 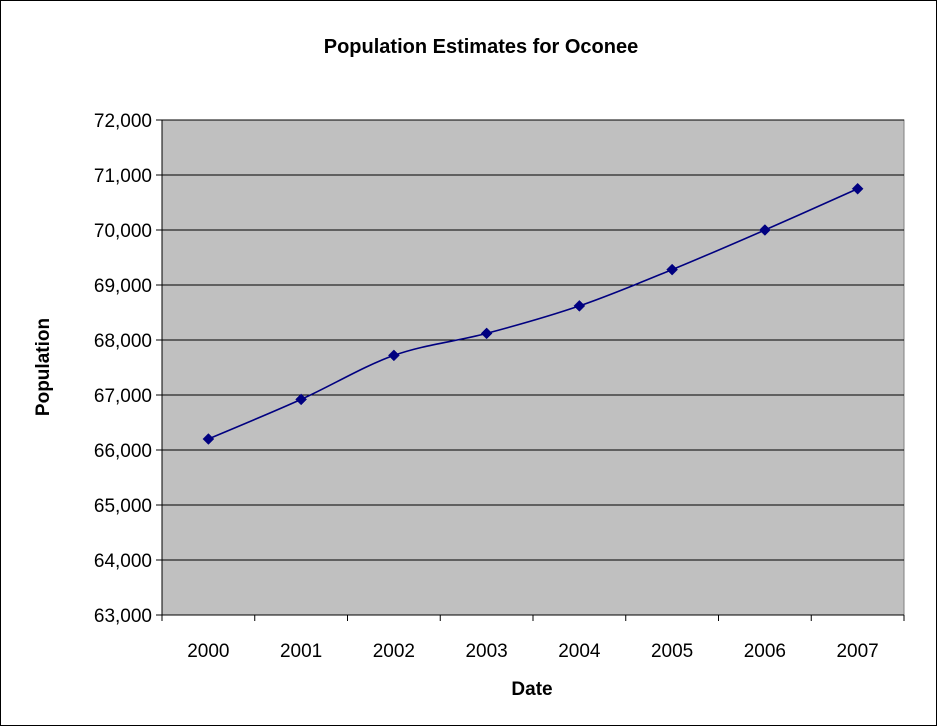 I want to click on y-tick-label: 65,000, so click(x=123, y=506).